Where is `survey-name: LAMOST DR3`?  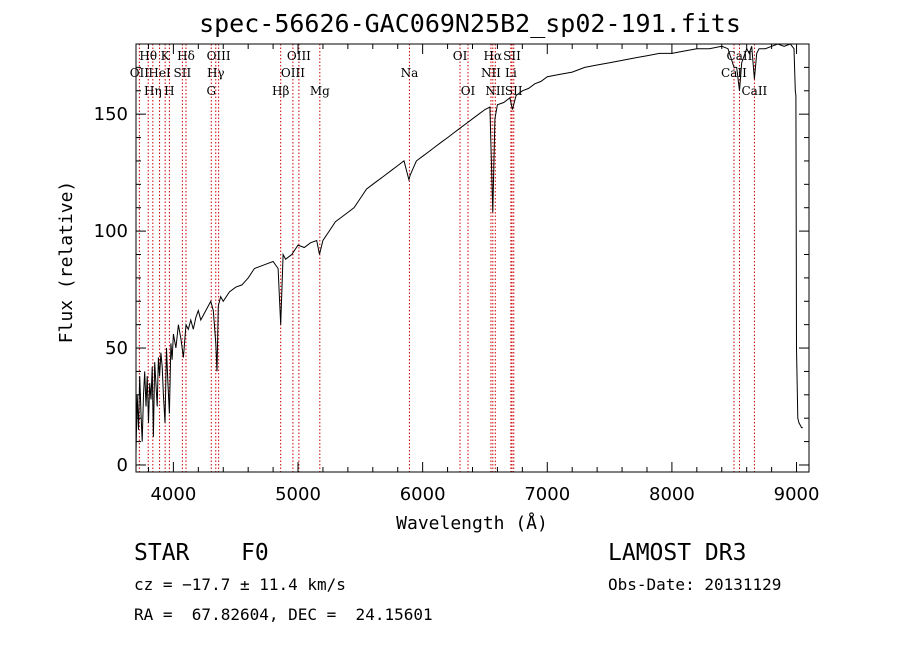
survey-name: LAMOST DR3 is located at coordinates (677, 553).